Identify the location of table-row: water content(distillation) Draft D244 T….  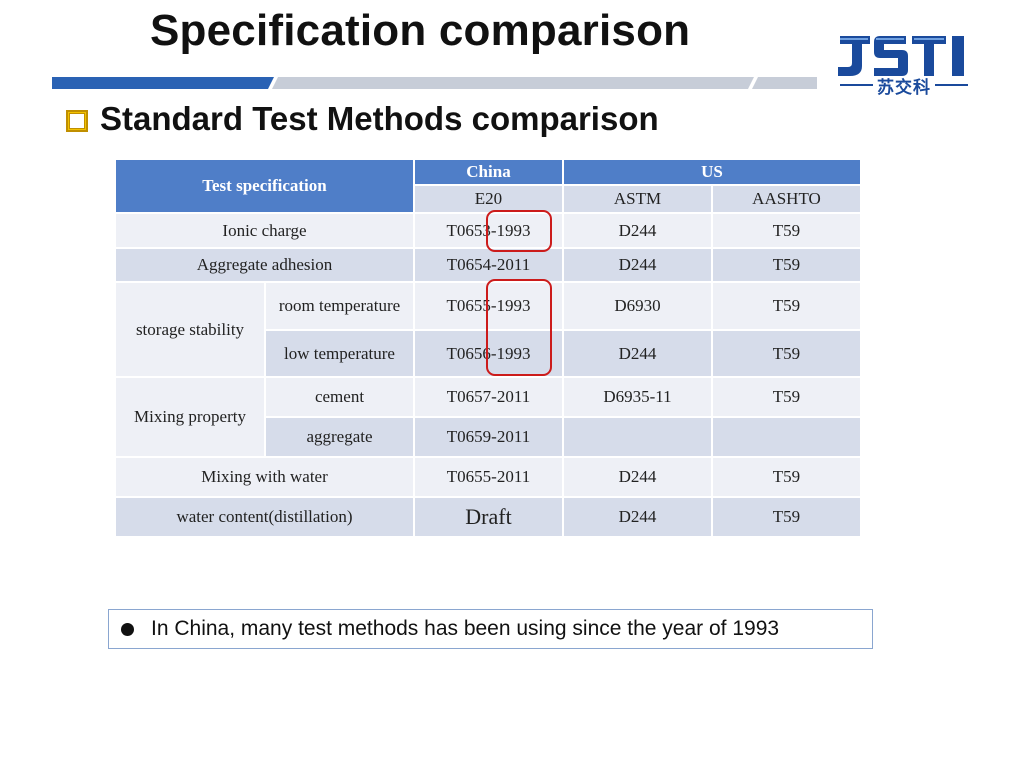
(488, 517).